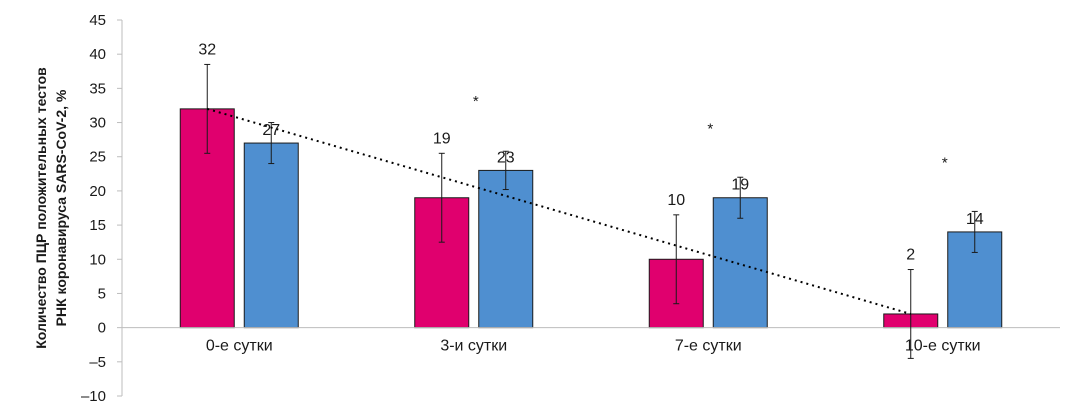  Describe the element at coordinates (97, 259) in the screenshot. I see `y-tick-label: 10` at that location.